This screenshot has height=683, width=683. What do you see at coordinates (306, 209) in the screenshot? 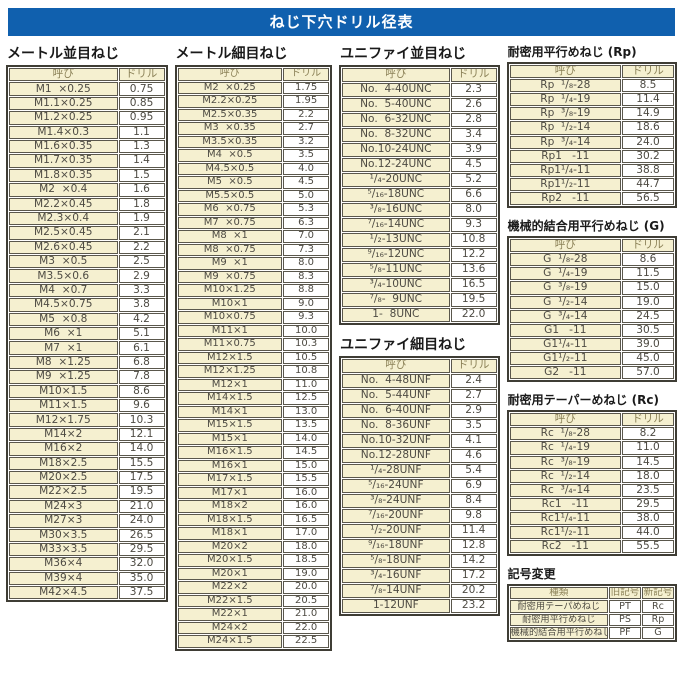
I see `cell-drill-value: 5.3` at bounding box center [306, 209].